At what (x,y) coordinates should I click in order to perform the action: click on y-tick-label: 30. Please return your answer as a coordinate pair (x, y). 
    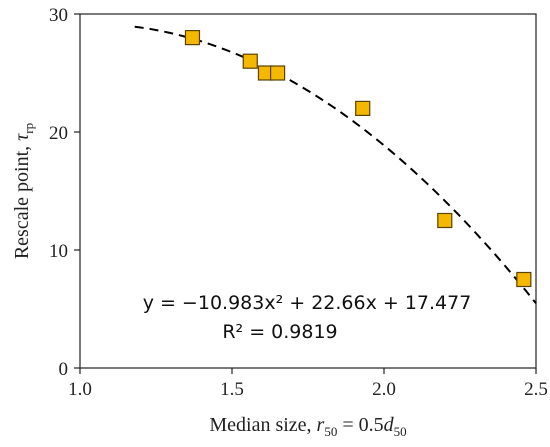
    Looking at the image, I should click on (58, 15).